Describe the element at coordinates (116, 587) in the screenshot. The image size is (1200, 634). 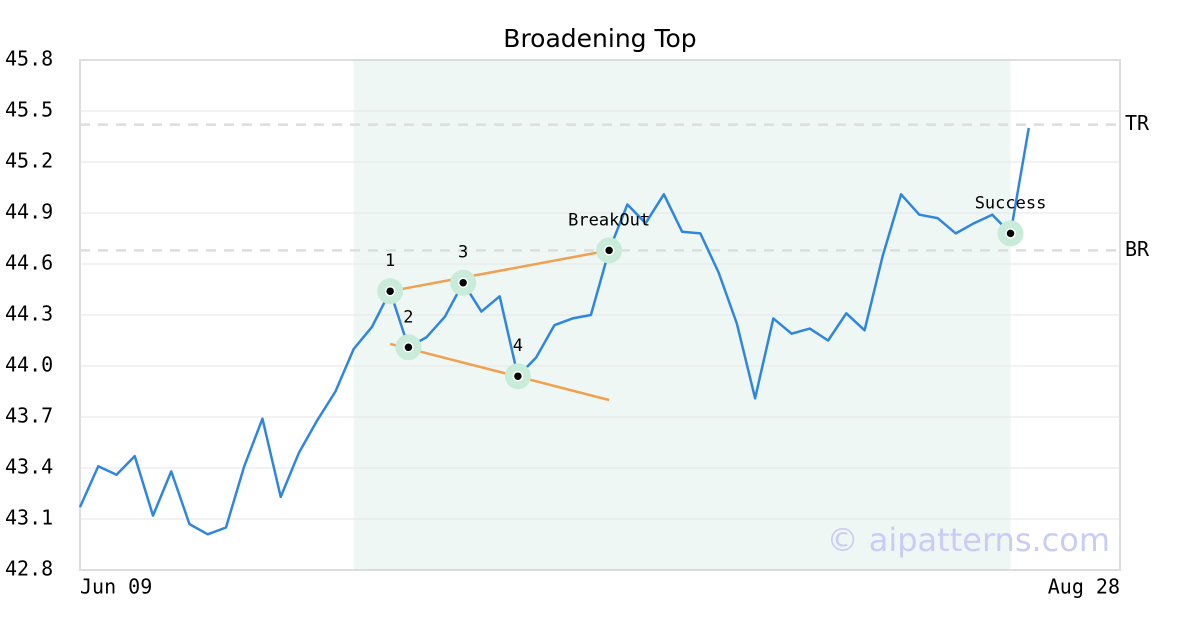
I see `x-tick-label: Jun 09` at that location.